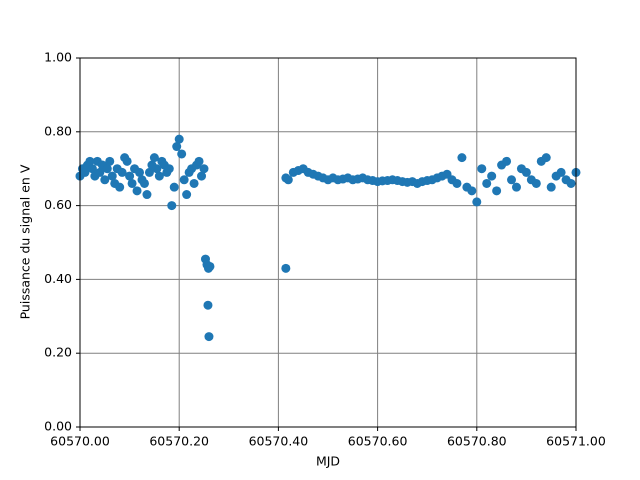  I want to click on x-tick-label: 60570.80, so click(477, 441).